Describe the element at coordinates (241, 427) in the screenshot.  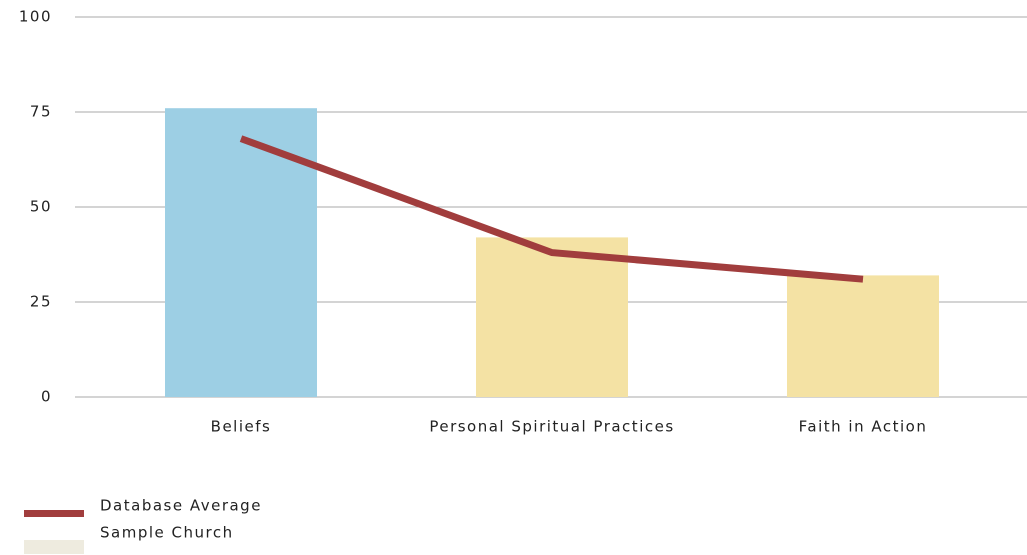
I see `x-tick-label: Beliefs` at that location.